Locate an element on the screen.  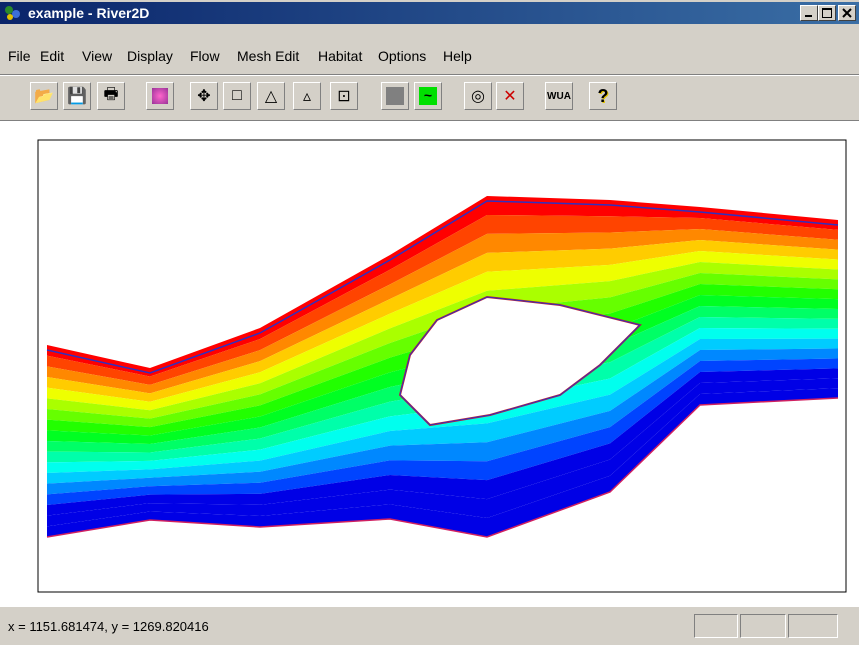
title-bar: example - River2D is located at coordinates (429, 13).